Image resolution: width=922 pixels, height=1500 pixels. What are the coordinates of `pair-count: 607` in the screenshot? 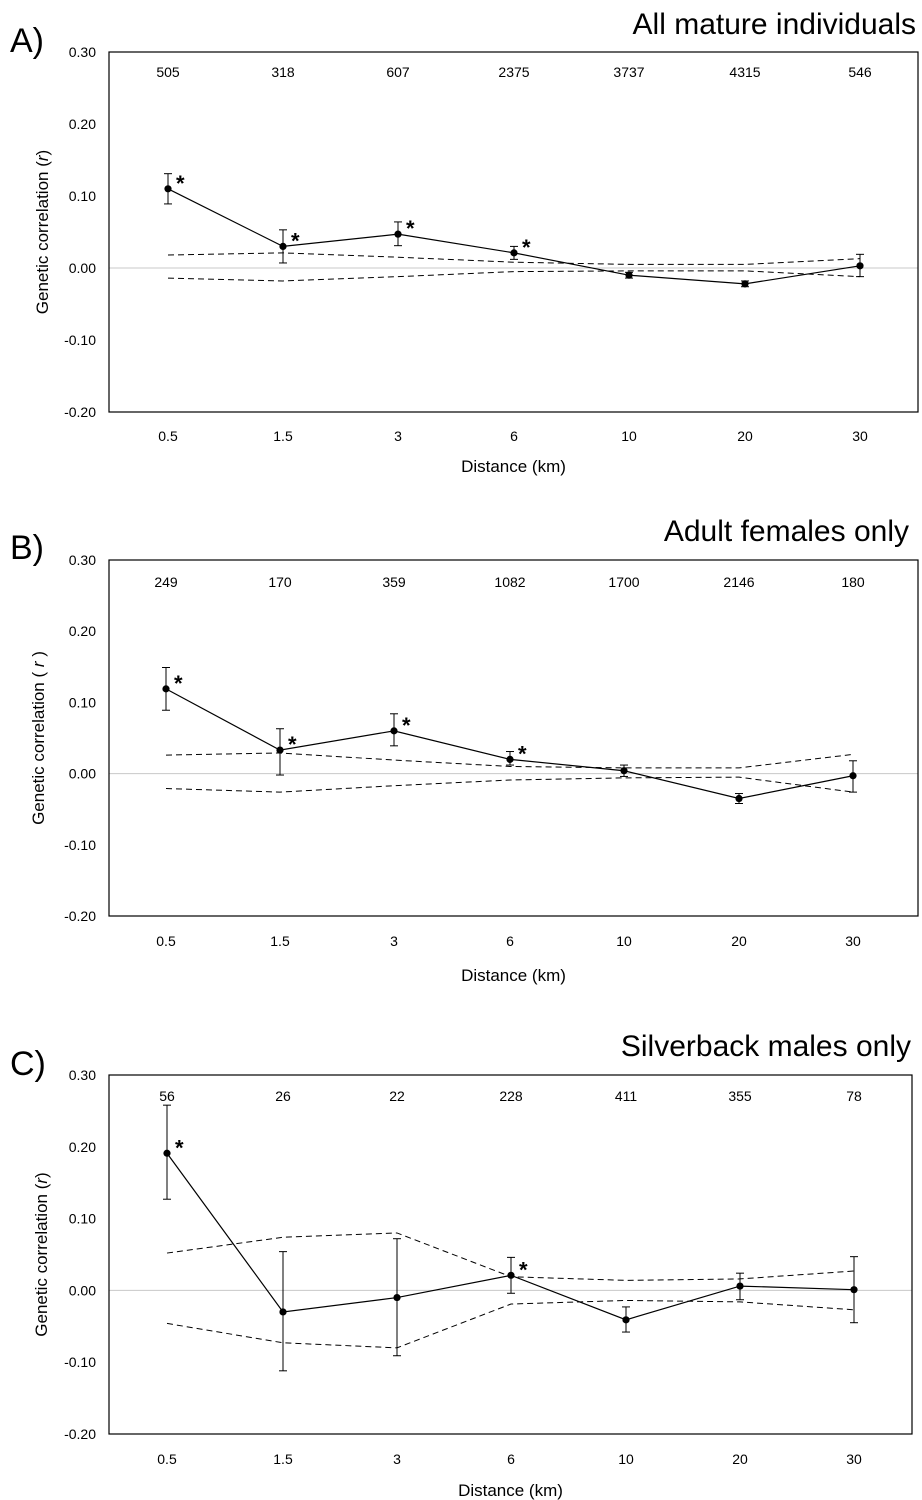 It's located at (398, 72).